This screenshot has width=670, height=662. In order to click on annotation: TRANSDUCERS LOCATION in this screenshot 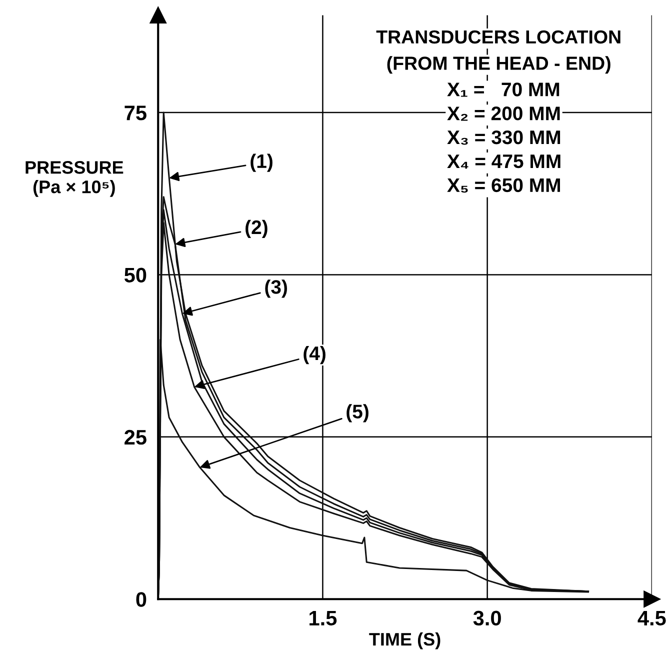, I will do `click(498, 37)`.